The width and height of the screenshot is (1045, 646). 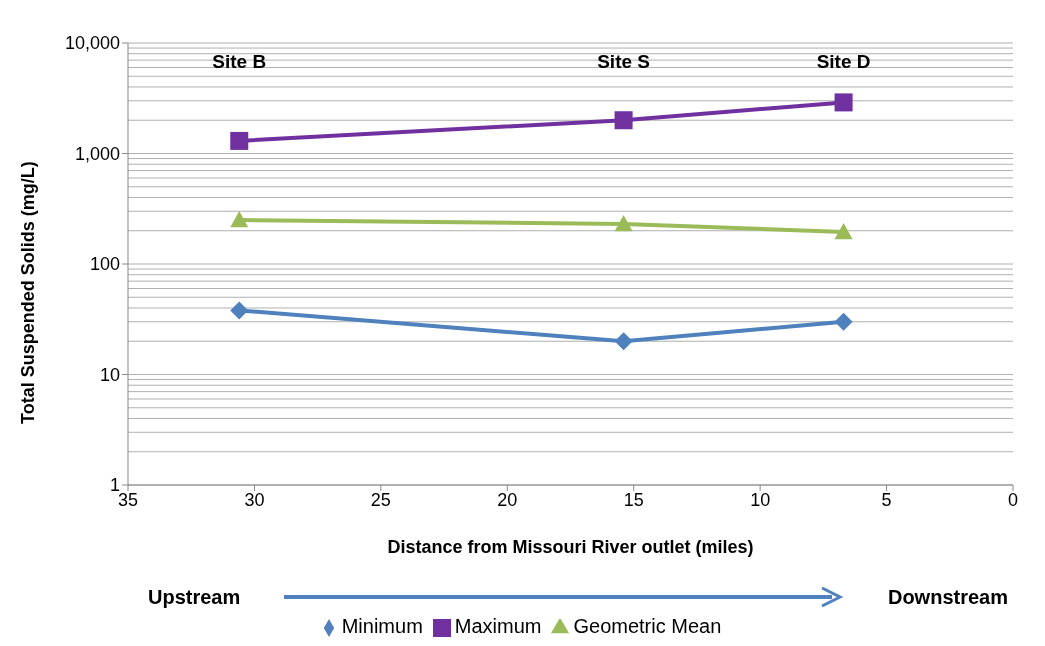 What do you see at coordinates (92, 43) in the screenshot?
I see `y-tick-label: 10,000` at bounding box center [92, 43].